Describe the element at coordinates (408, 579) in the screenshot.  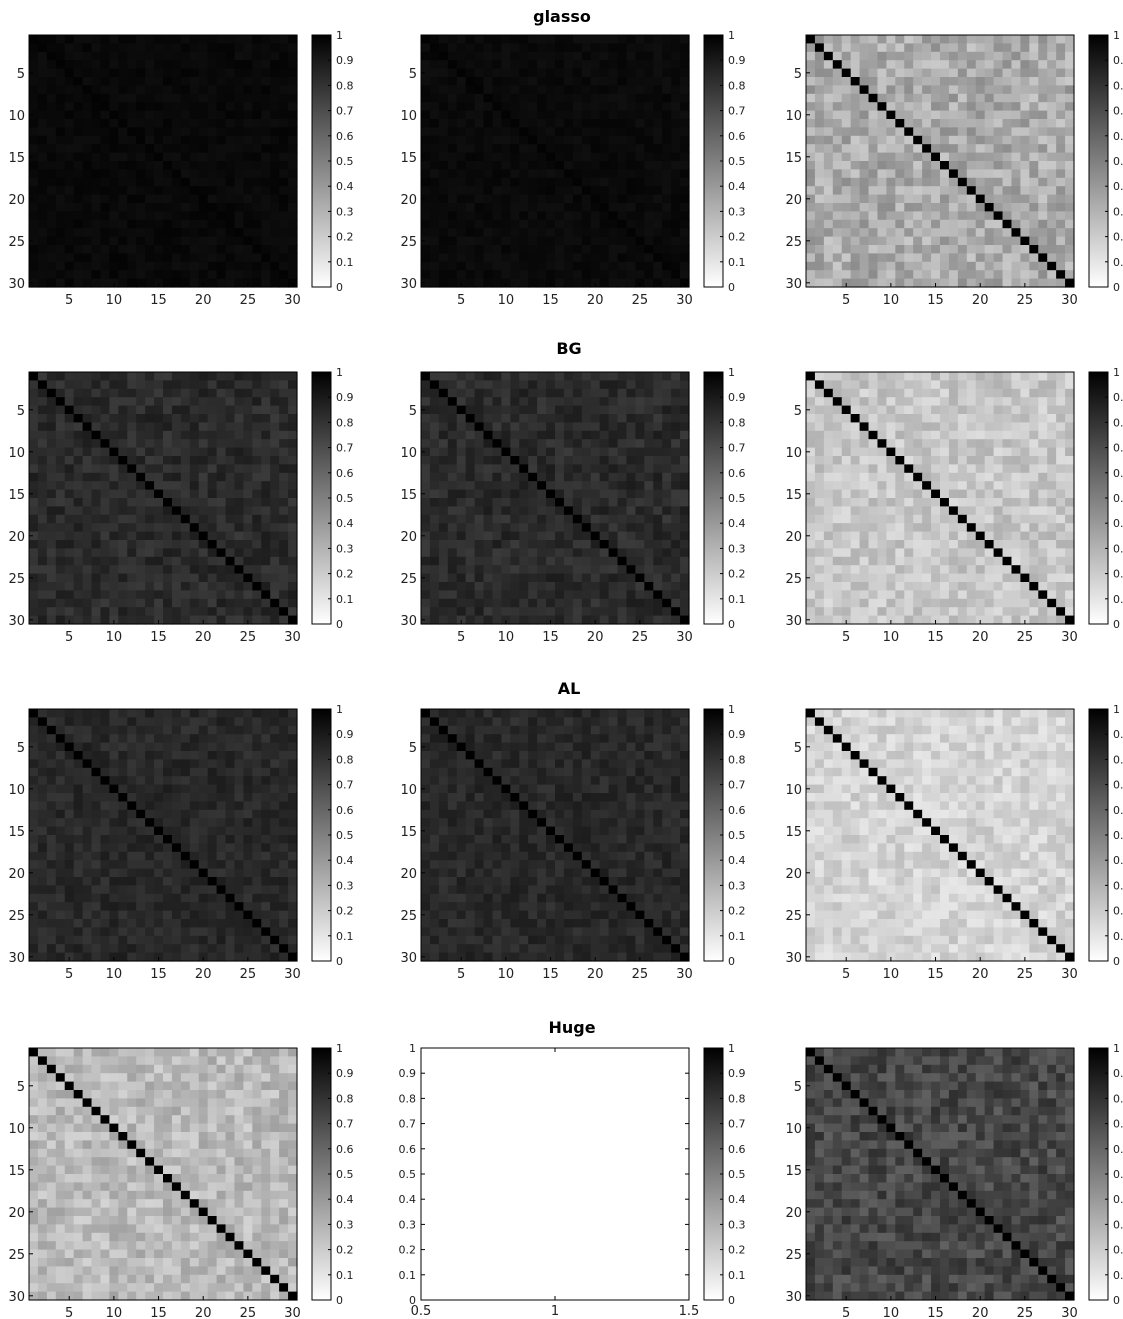
I see `y-tick-label: 25` at that location.